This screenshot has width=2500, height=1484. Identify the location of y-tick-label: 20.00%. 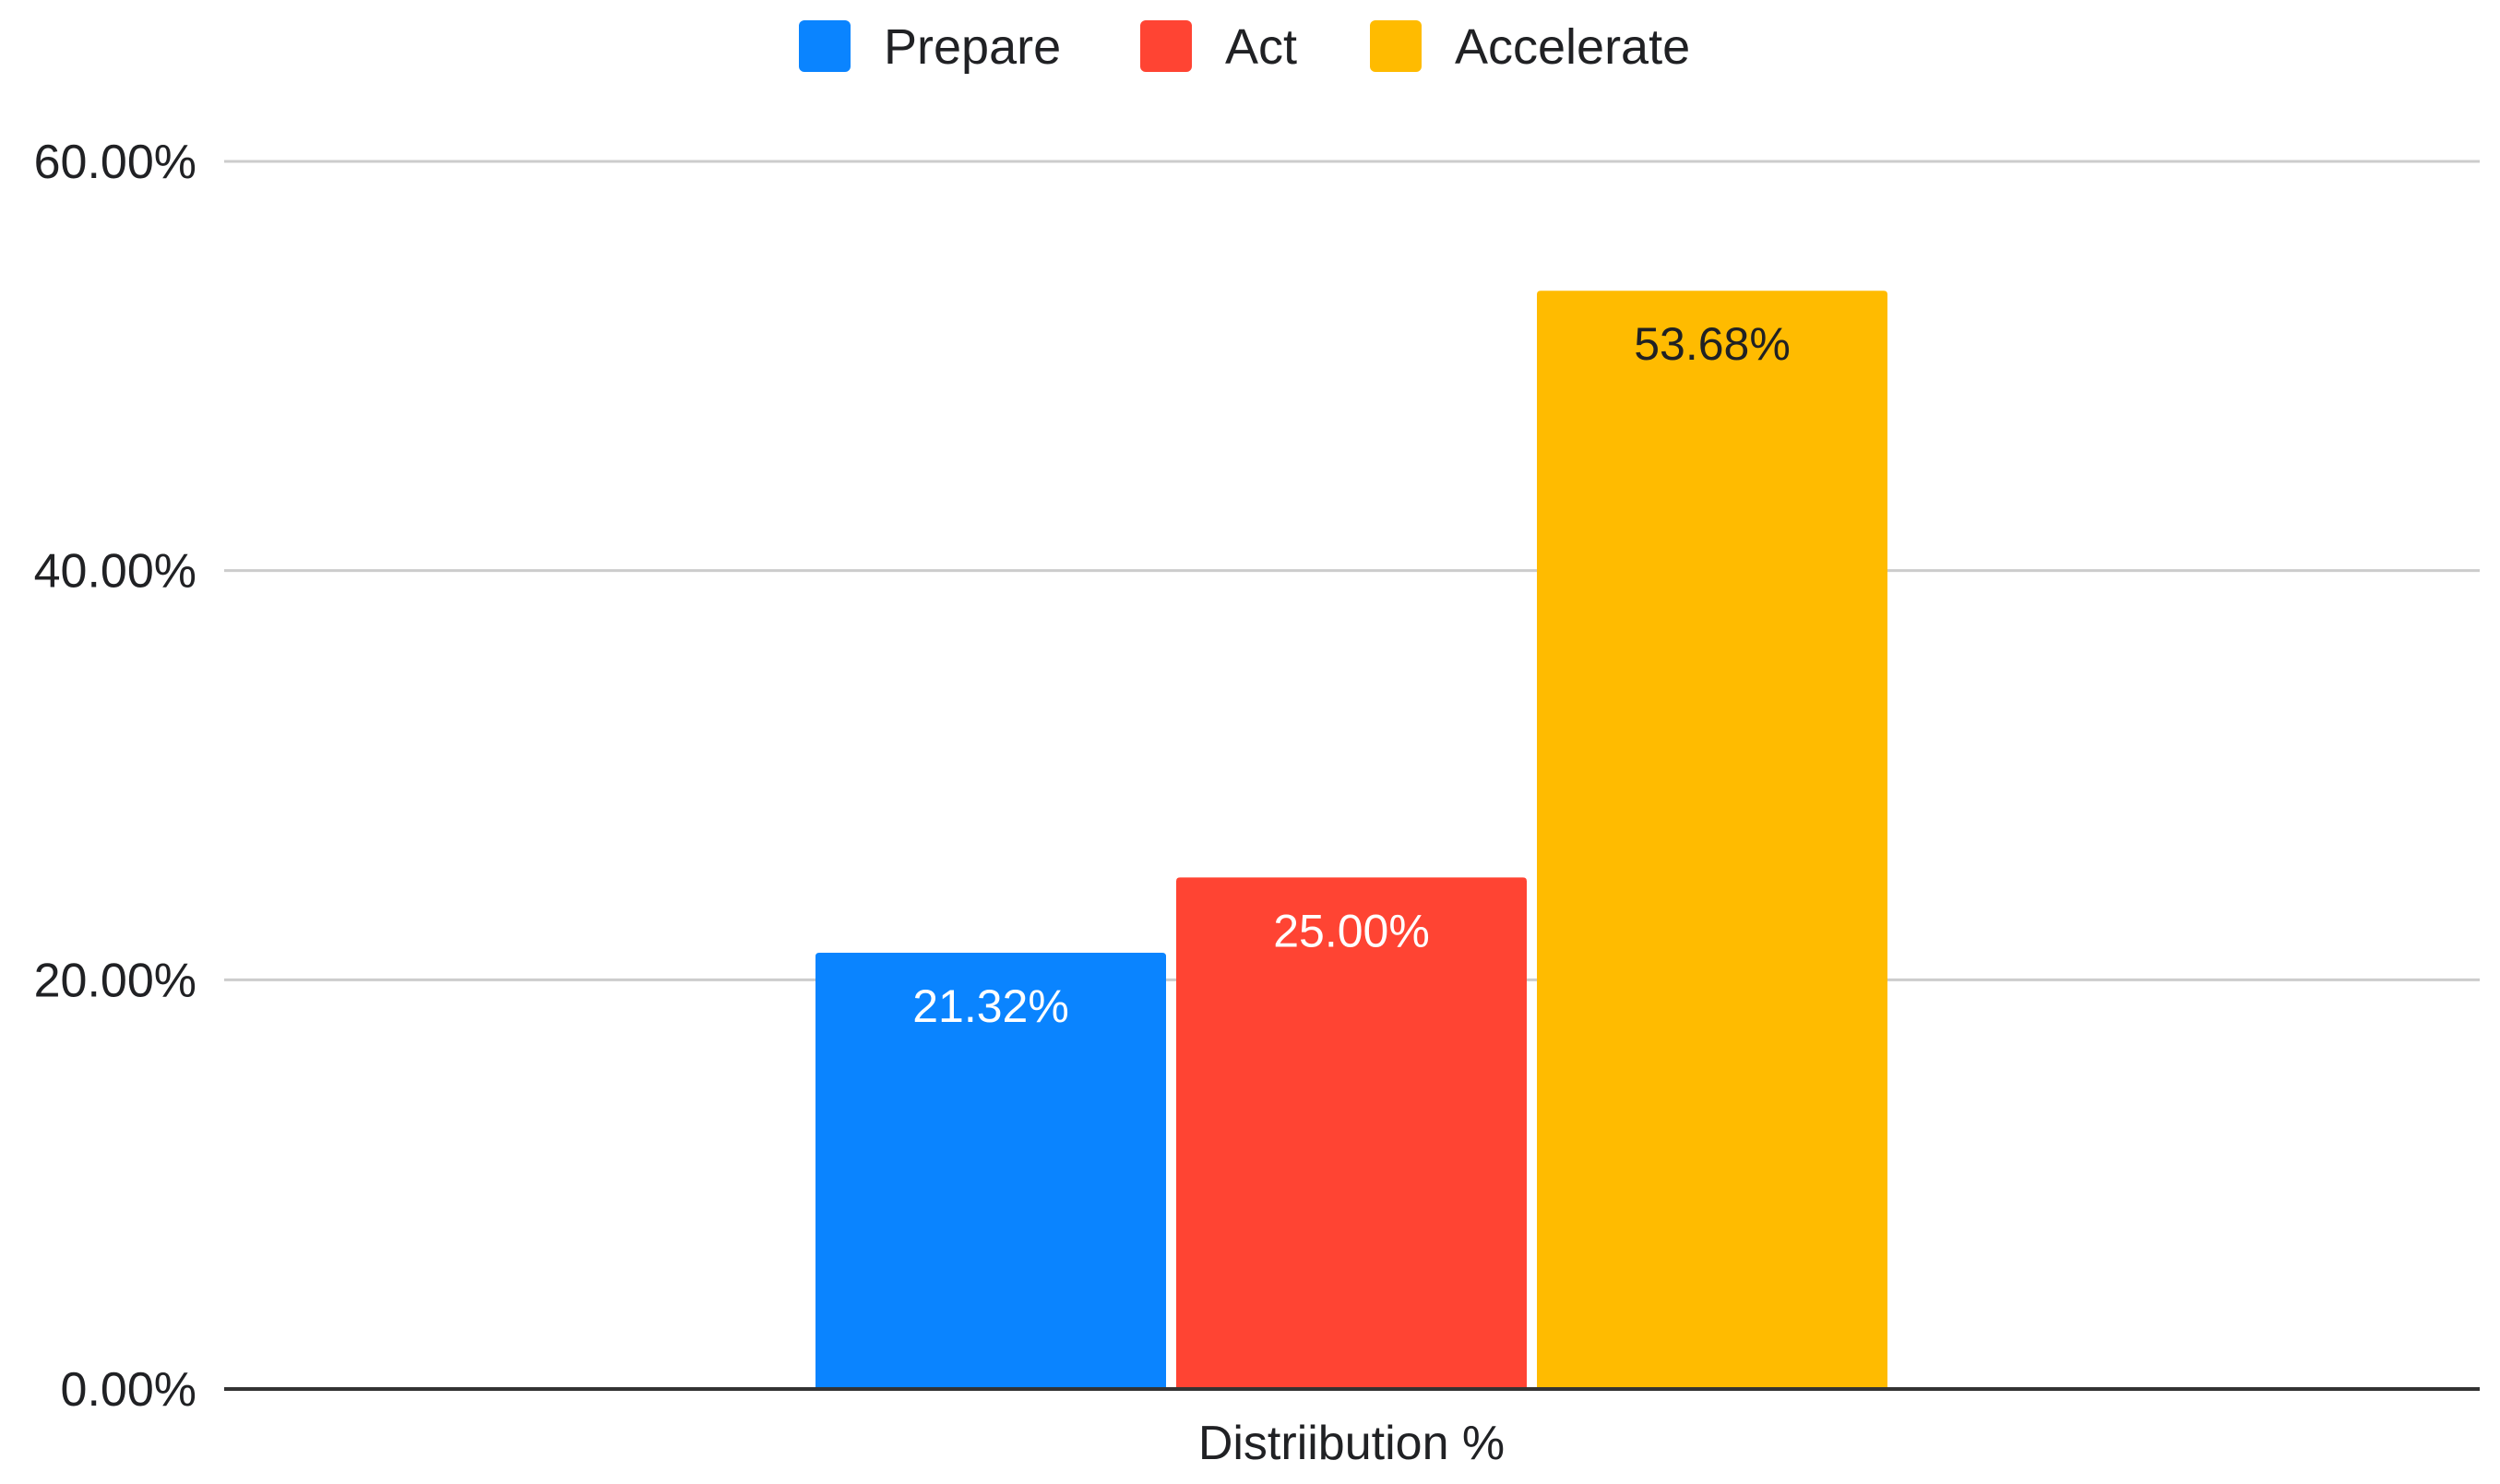
(115, 981).